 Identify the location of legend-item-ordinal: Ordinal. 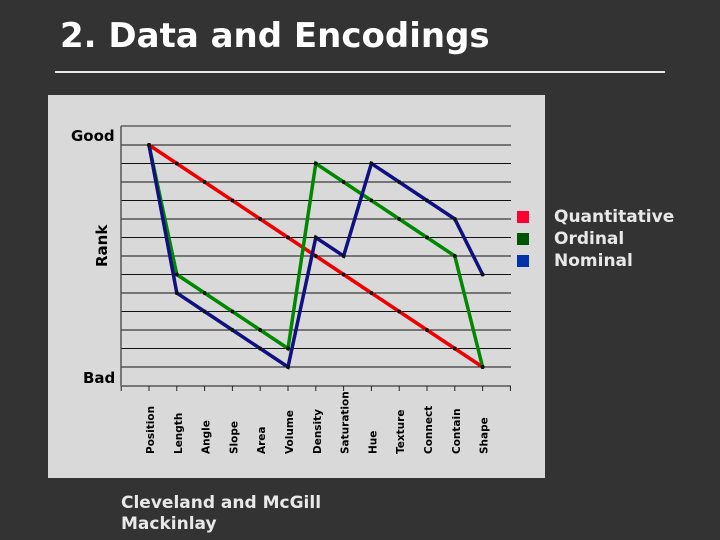
(595, 239).